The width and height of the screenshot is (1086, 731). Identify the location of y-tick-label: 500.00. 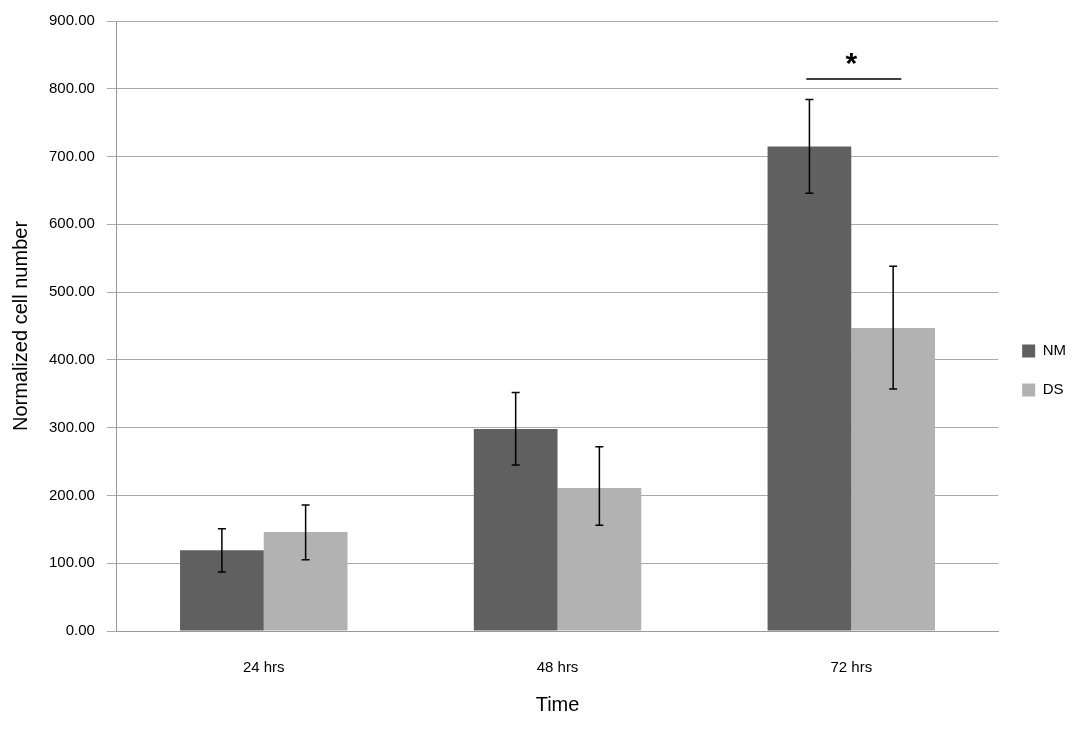
(71, 291).